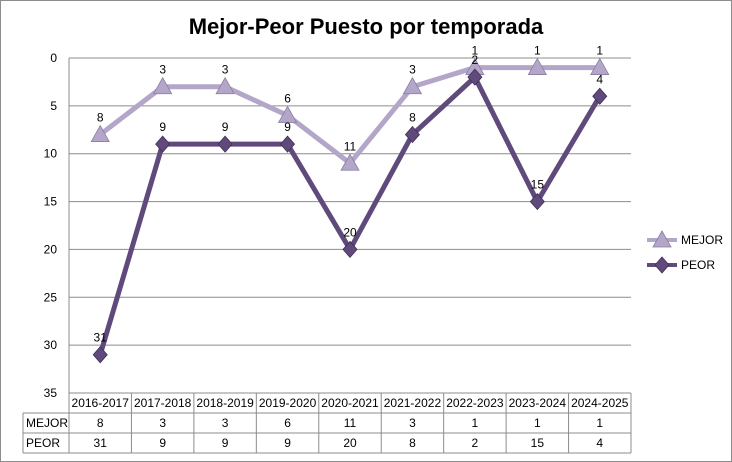  Describe the element at coordinates (366, 26) in the screenshot. I see `chart-title: Mejor-Peor Puesto por temporada` at that location.